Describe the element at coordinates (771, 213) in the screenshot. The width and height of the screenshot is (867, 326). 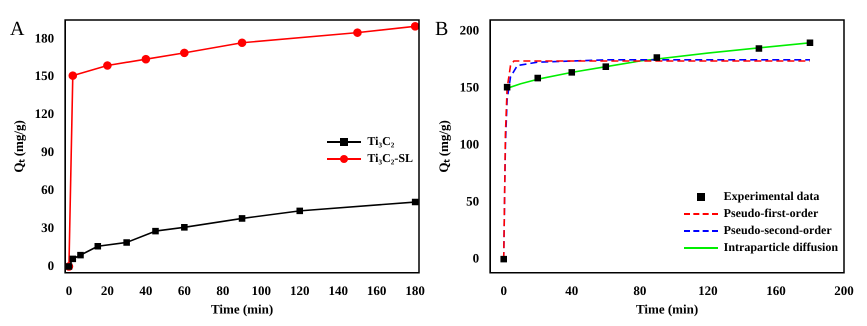
I see `legend-label: Pseudo-first-order` at that location.